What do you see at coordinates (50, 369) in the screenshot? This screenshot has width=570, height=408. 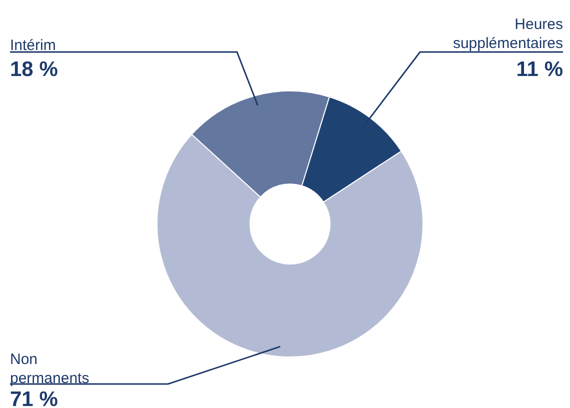 I see `slice-label: Non permanents` at bounding box center [50, 369].